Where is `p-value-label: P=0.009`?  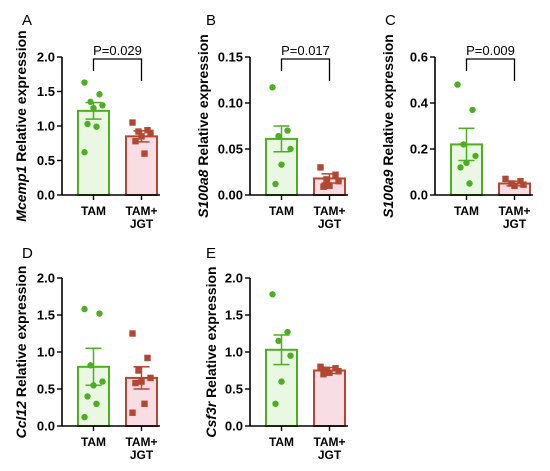
p-value-label: P=0.009 is located at coordinates (490, 50).